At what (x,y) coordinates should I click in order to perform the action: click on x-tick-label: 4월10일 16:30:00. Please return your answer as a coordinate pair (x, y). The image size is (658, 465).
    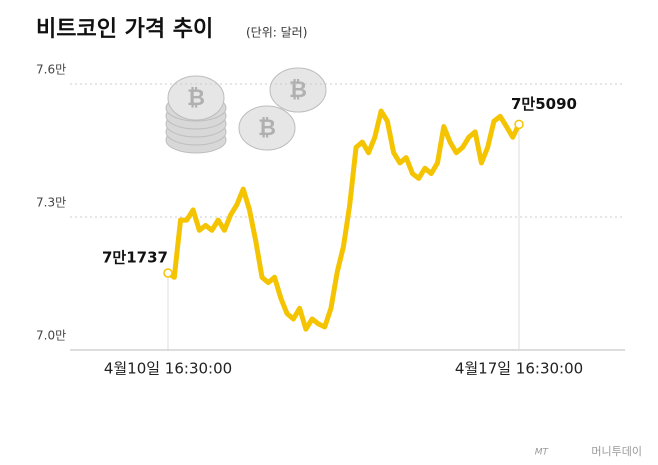
    Looking at the image, I should click on (168, 369).